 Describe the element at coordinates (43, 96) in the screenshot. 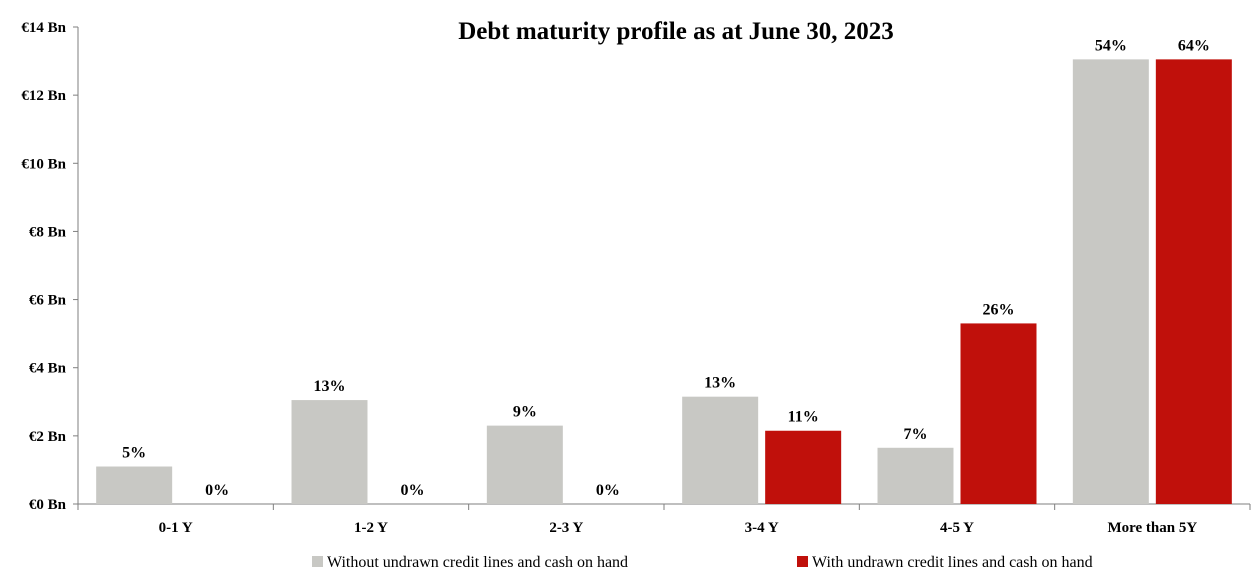

I see `y-tick-label: €12 Bn` at that location.